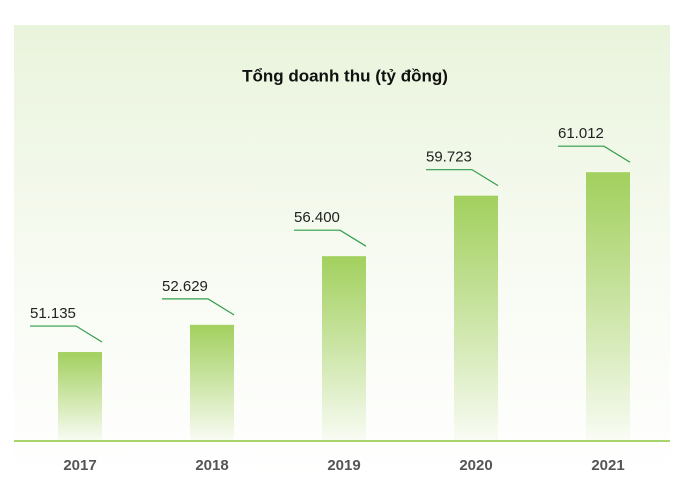 Image resolution: width=696 pixels, height=486 pixels. I want to click on value-label: 51.135, so click(53, 313).